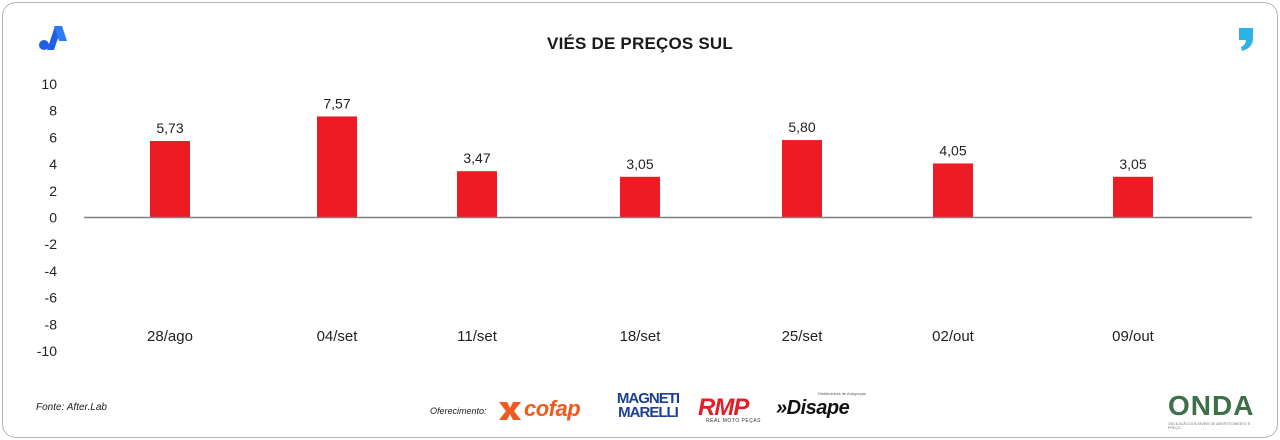 This screenshot has width=1280, height=440. I want to click on brand-a-logo-icon, so click(53, 40).